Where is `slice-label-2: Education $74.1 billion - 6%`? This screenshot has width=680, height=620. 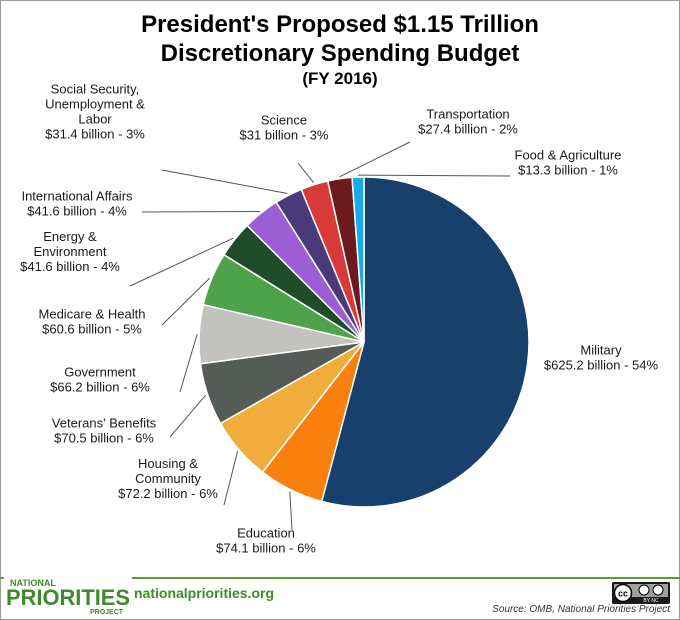
slice-label-2: Education $74.1 billion - 6% is located at coordinates (266, 541).